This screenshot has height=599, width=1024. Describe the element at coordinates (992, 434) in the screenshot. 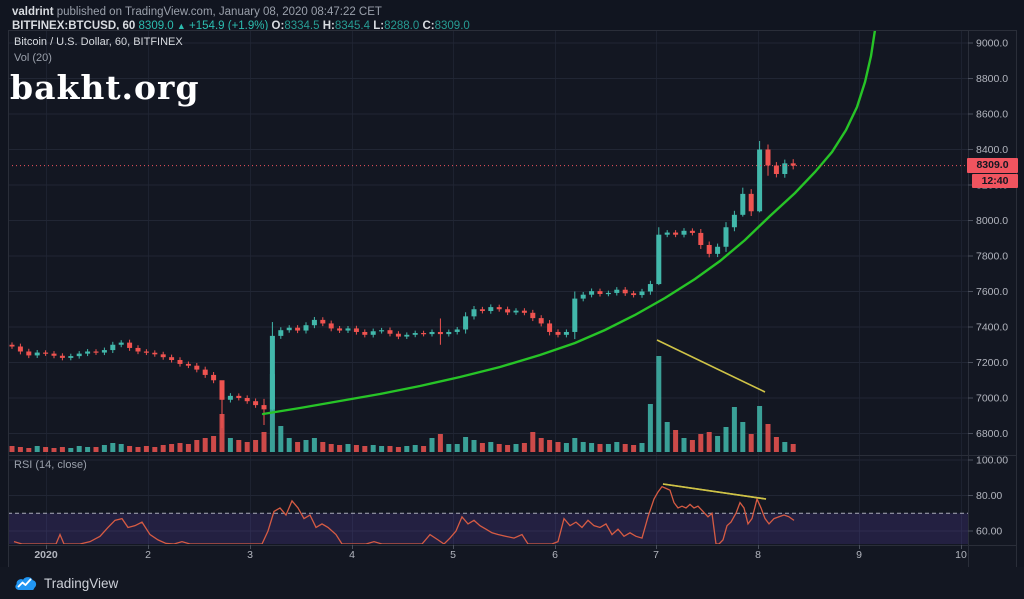

I see `svg-text: 6800.0` at that location.